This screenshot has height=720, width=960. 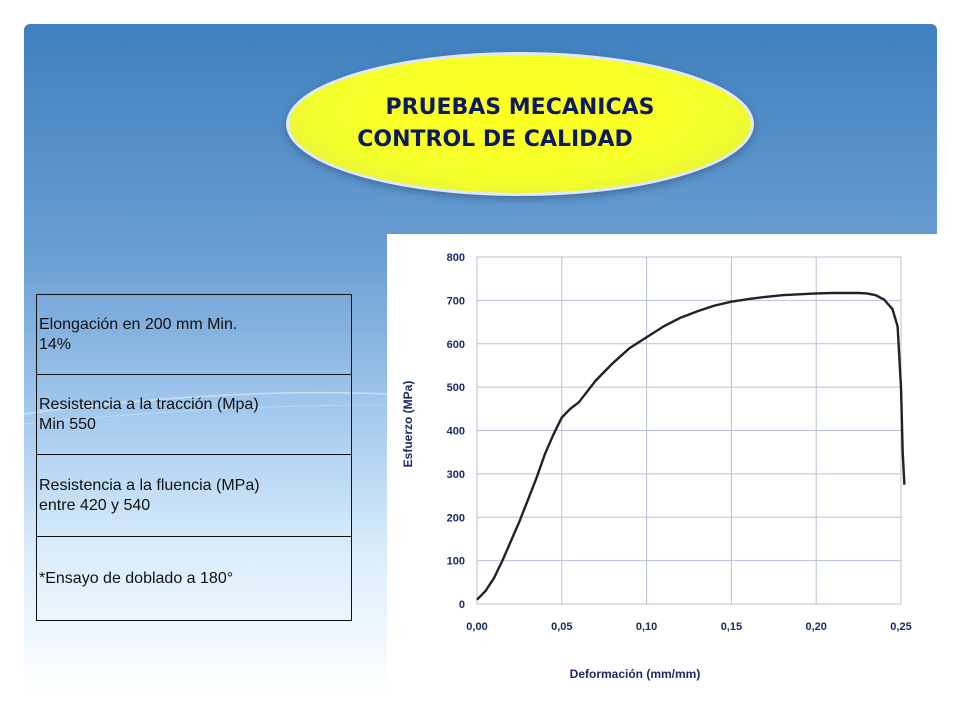 I want to click on spec-row: Resistencia a la tracción (Mpa) Min 550, so click(x=194, y=414).